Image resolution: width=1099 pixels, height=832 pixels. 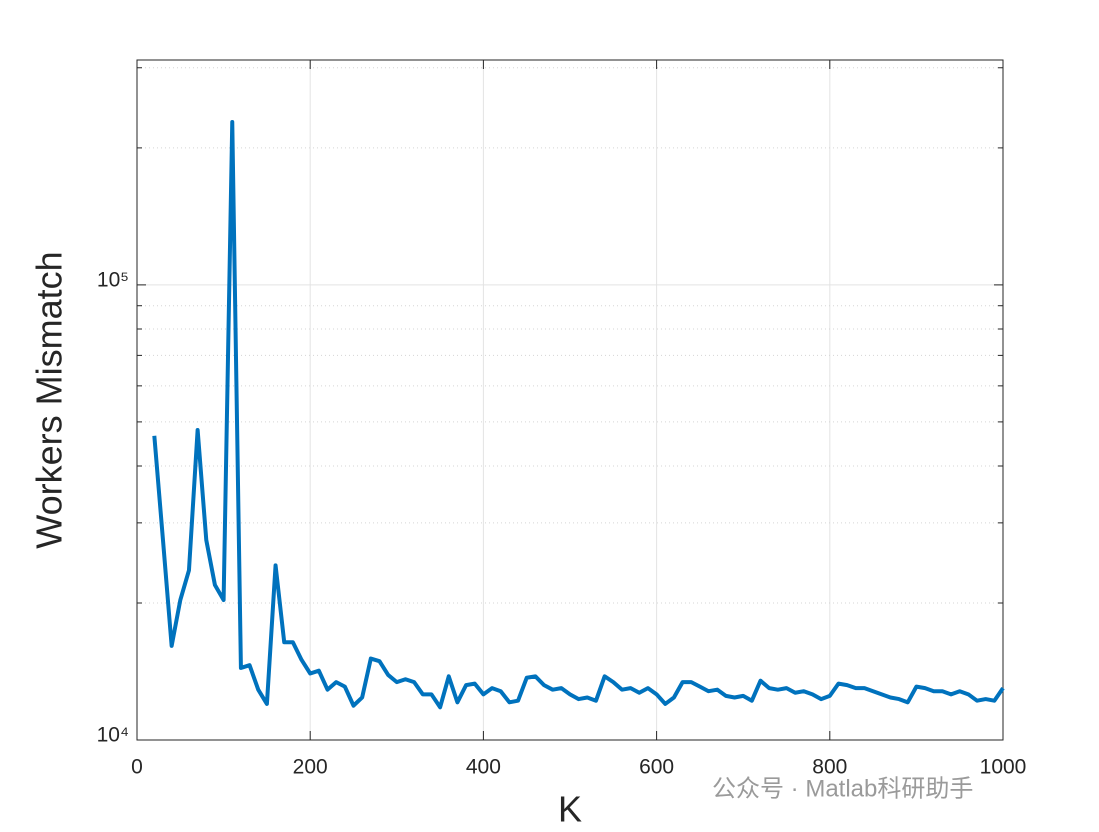 What do you see at coordinates (656, 767) in the screenshot?
I see `x-tick-label: 600` at bounding box center [656, 767].